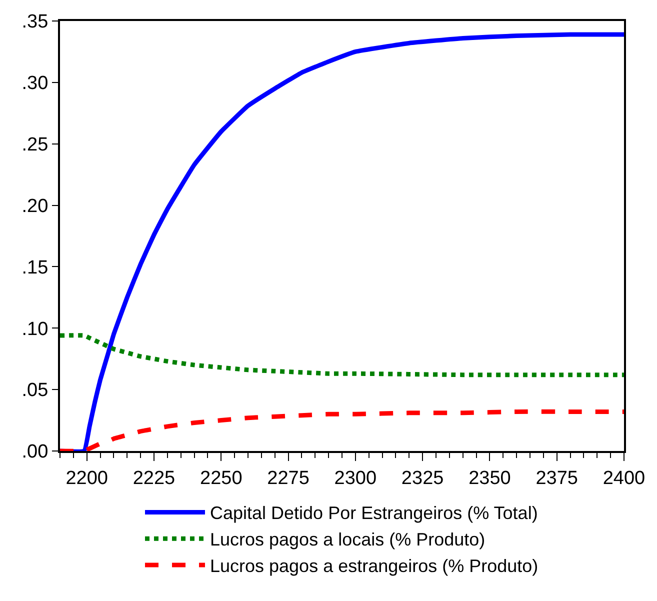  What do you see at coordinates (355, 478) in the screenshot?
I see `x-tick-label: 2300` at bounding box center [355, 478].